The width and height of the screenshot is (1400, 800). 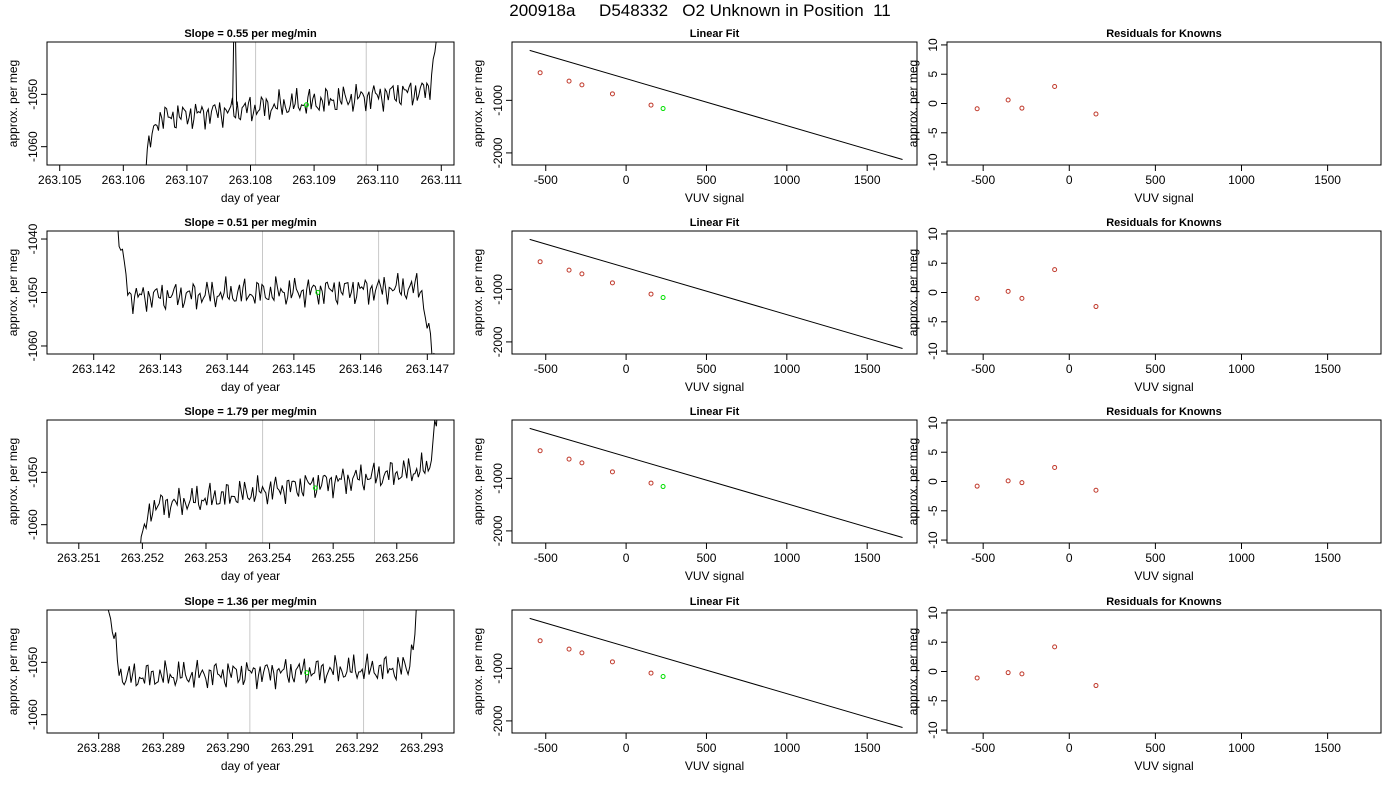 I want to click on x-tick-label: 263.144, so click(x=227, y=369).